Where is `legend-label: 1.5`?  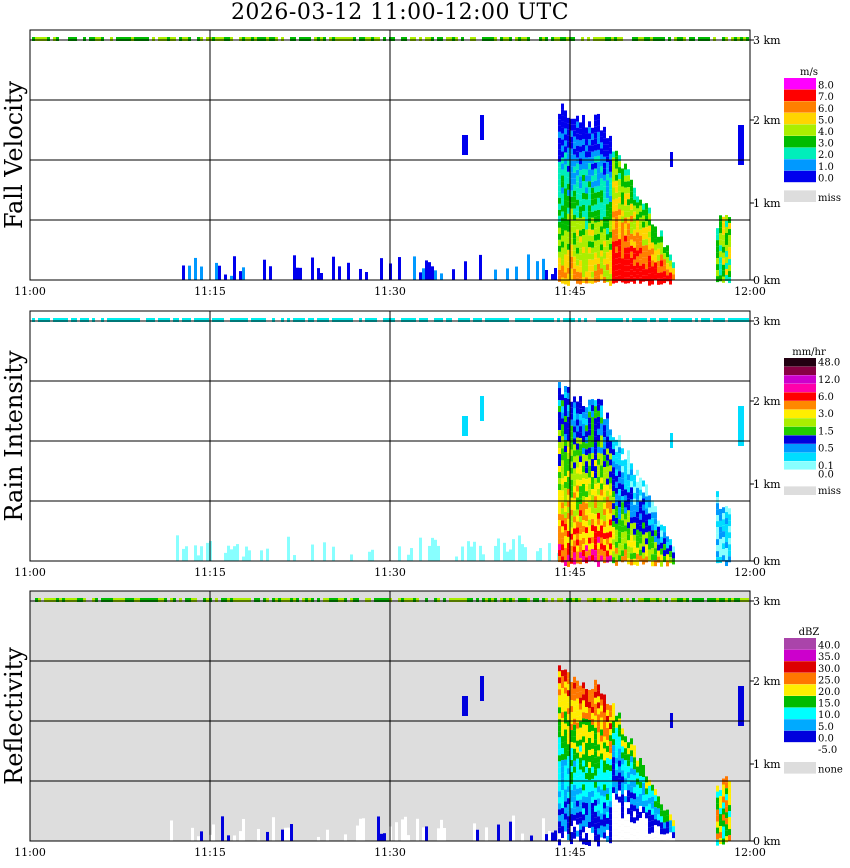
legend-label: 1.5 is located at coordinates (826, 431).